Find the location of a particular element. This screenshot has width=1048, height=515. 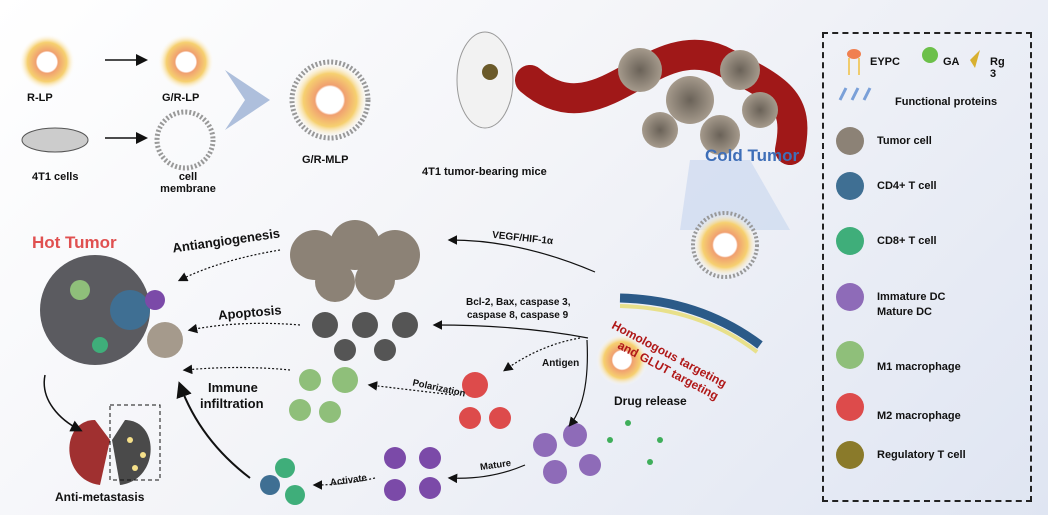

petri-dish-icon is located at coordinates (55, 140).